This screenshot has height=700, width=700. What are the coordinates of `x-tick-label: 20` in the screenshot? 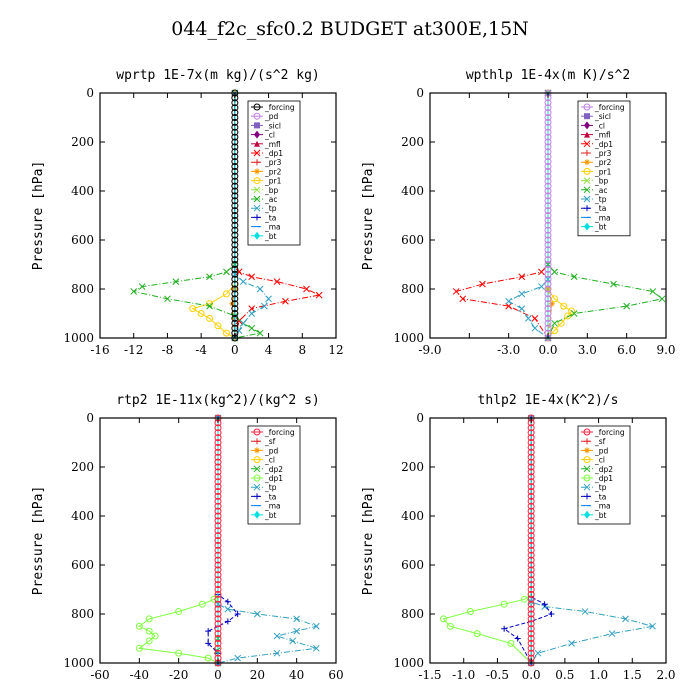 It's located at (257, 675).